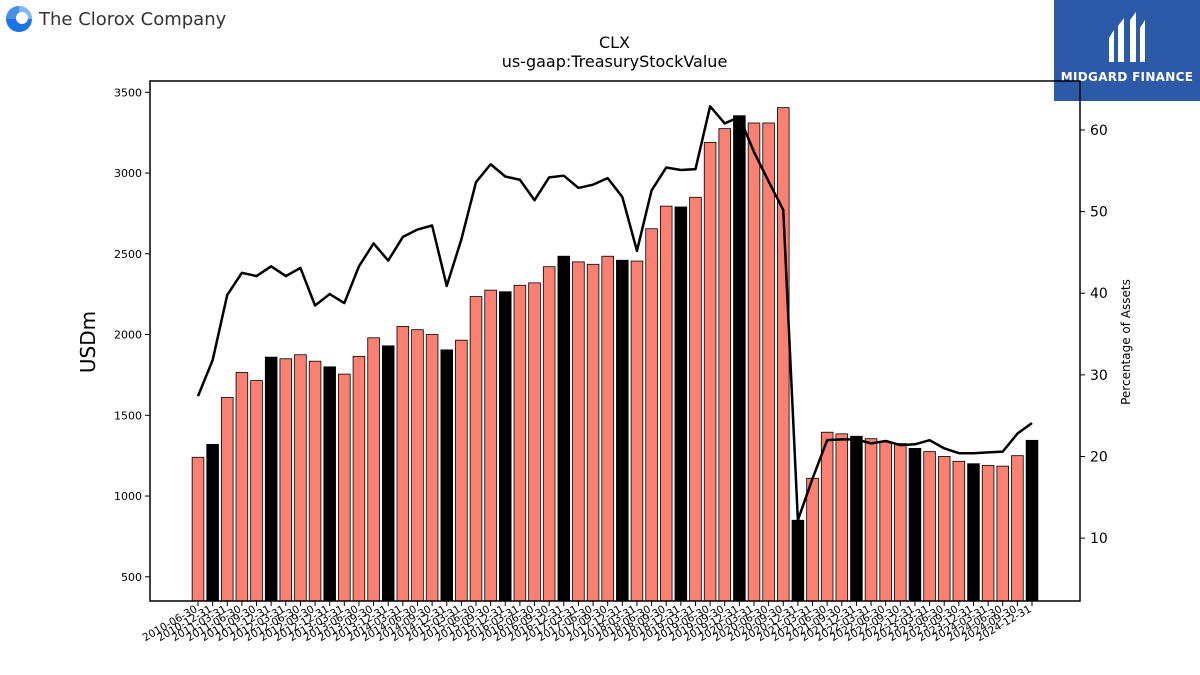 This screenshot has height=675, width=1200. Describe the element at coordinates (128, 92) in the screenshot. I see `y-tick-label: 3500` at that location.